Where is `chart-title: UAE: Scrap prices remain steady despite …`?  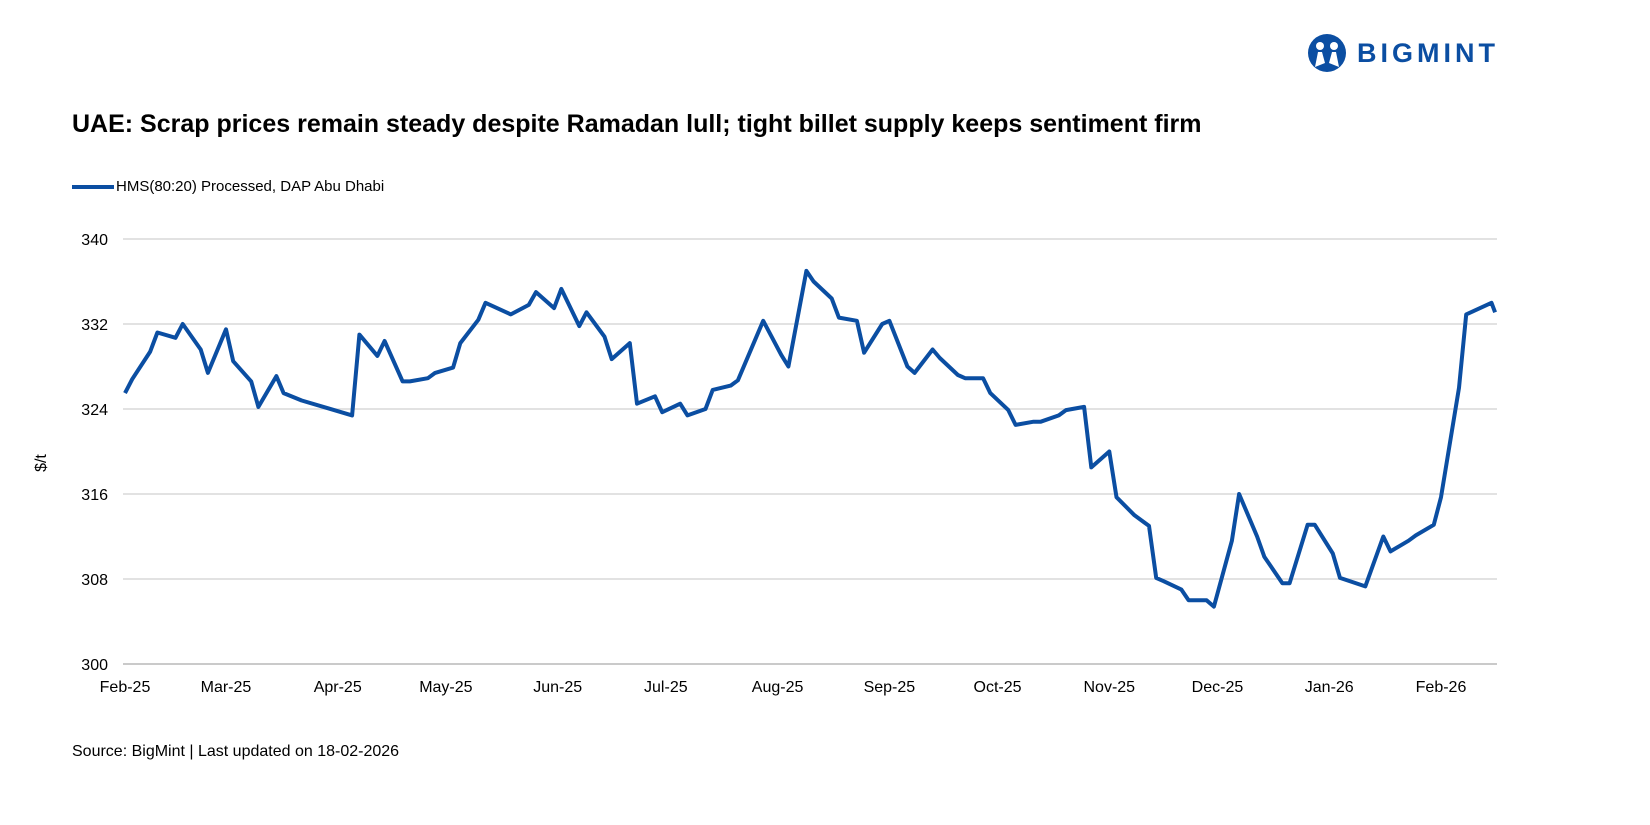 chart-title: UAE: Scrap prices remain steady despite … is located at coordinates (637, 124).